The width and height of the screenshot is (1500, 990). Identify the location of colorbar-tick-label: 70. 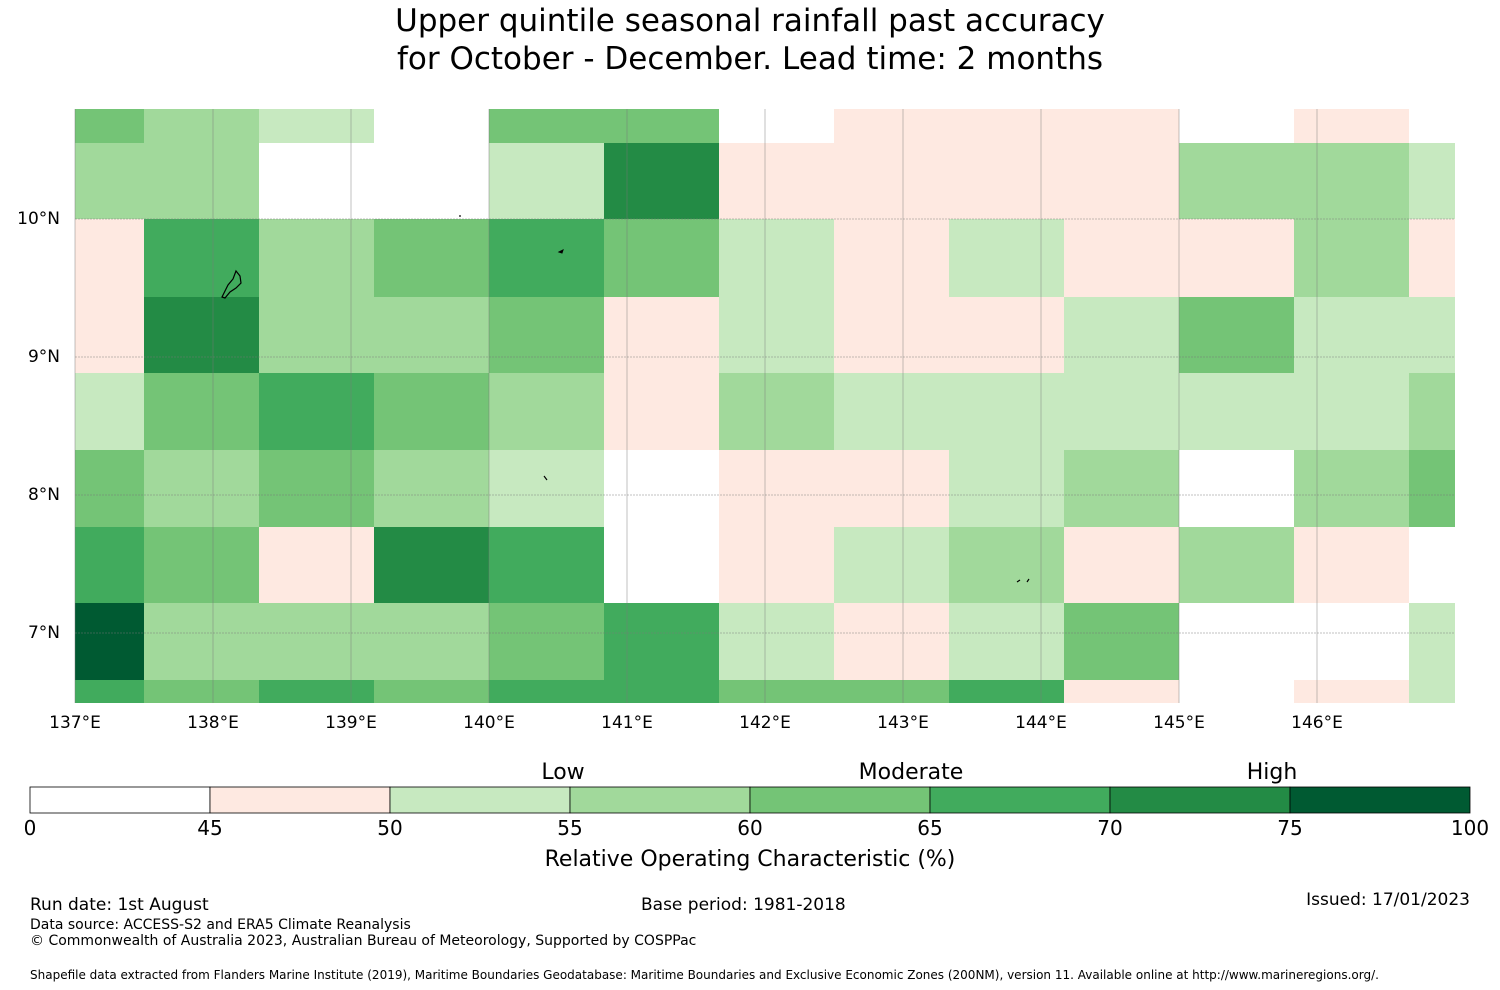
(1110, 828).